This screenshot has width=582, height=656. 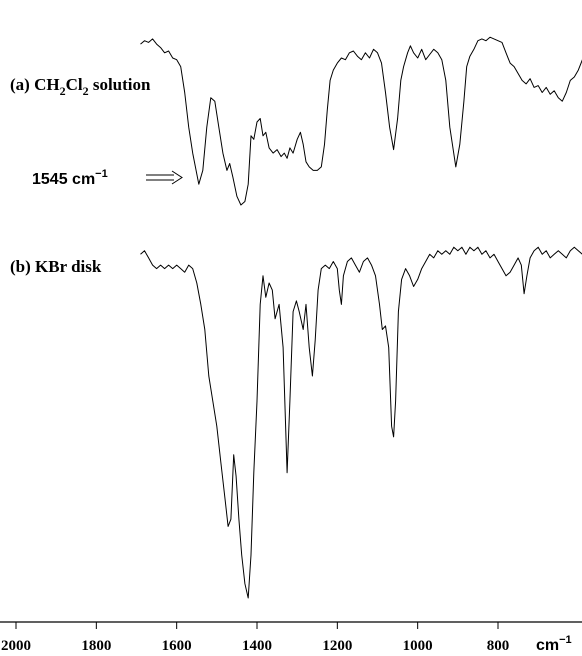 I want to click on annotation-label: 1545 cm−1, so click(x=70, y=178).